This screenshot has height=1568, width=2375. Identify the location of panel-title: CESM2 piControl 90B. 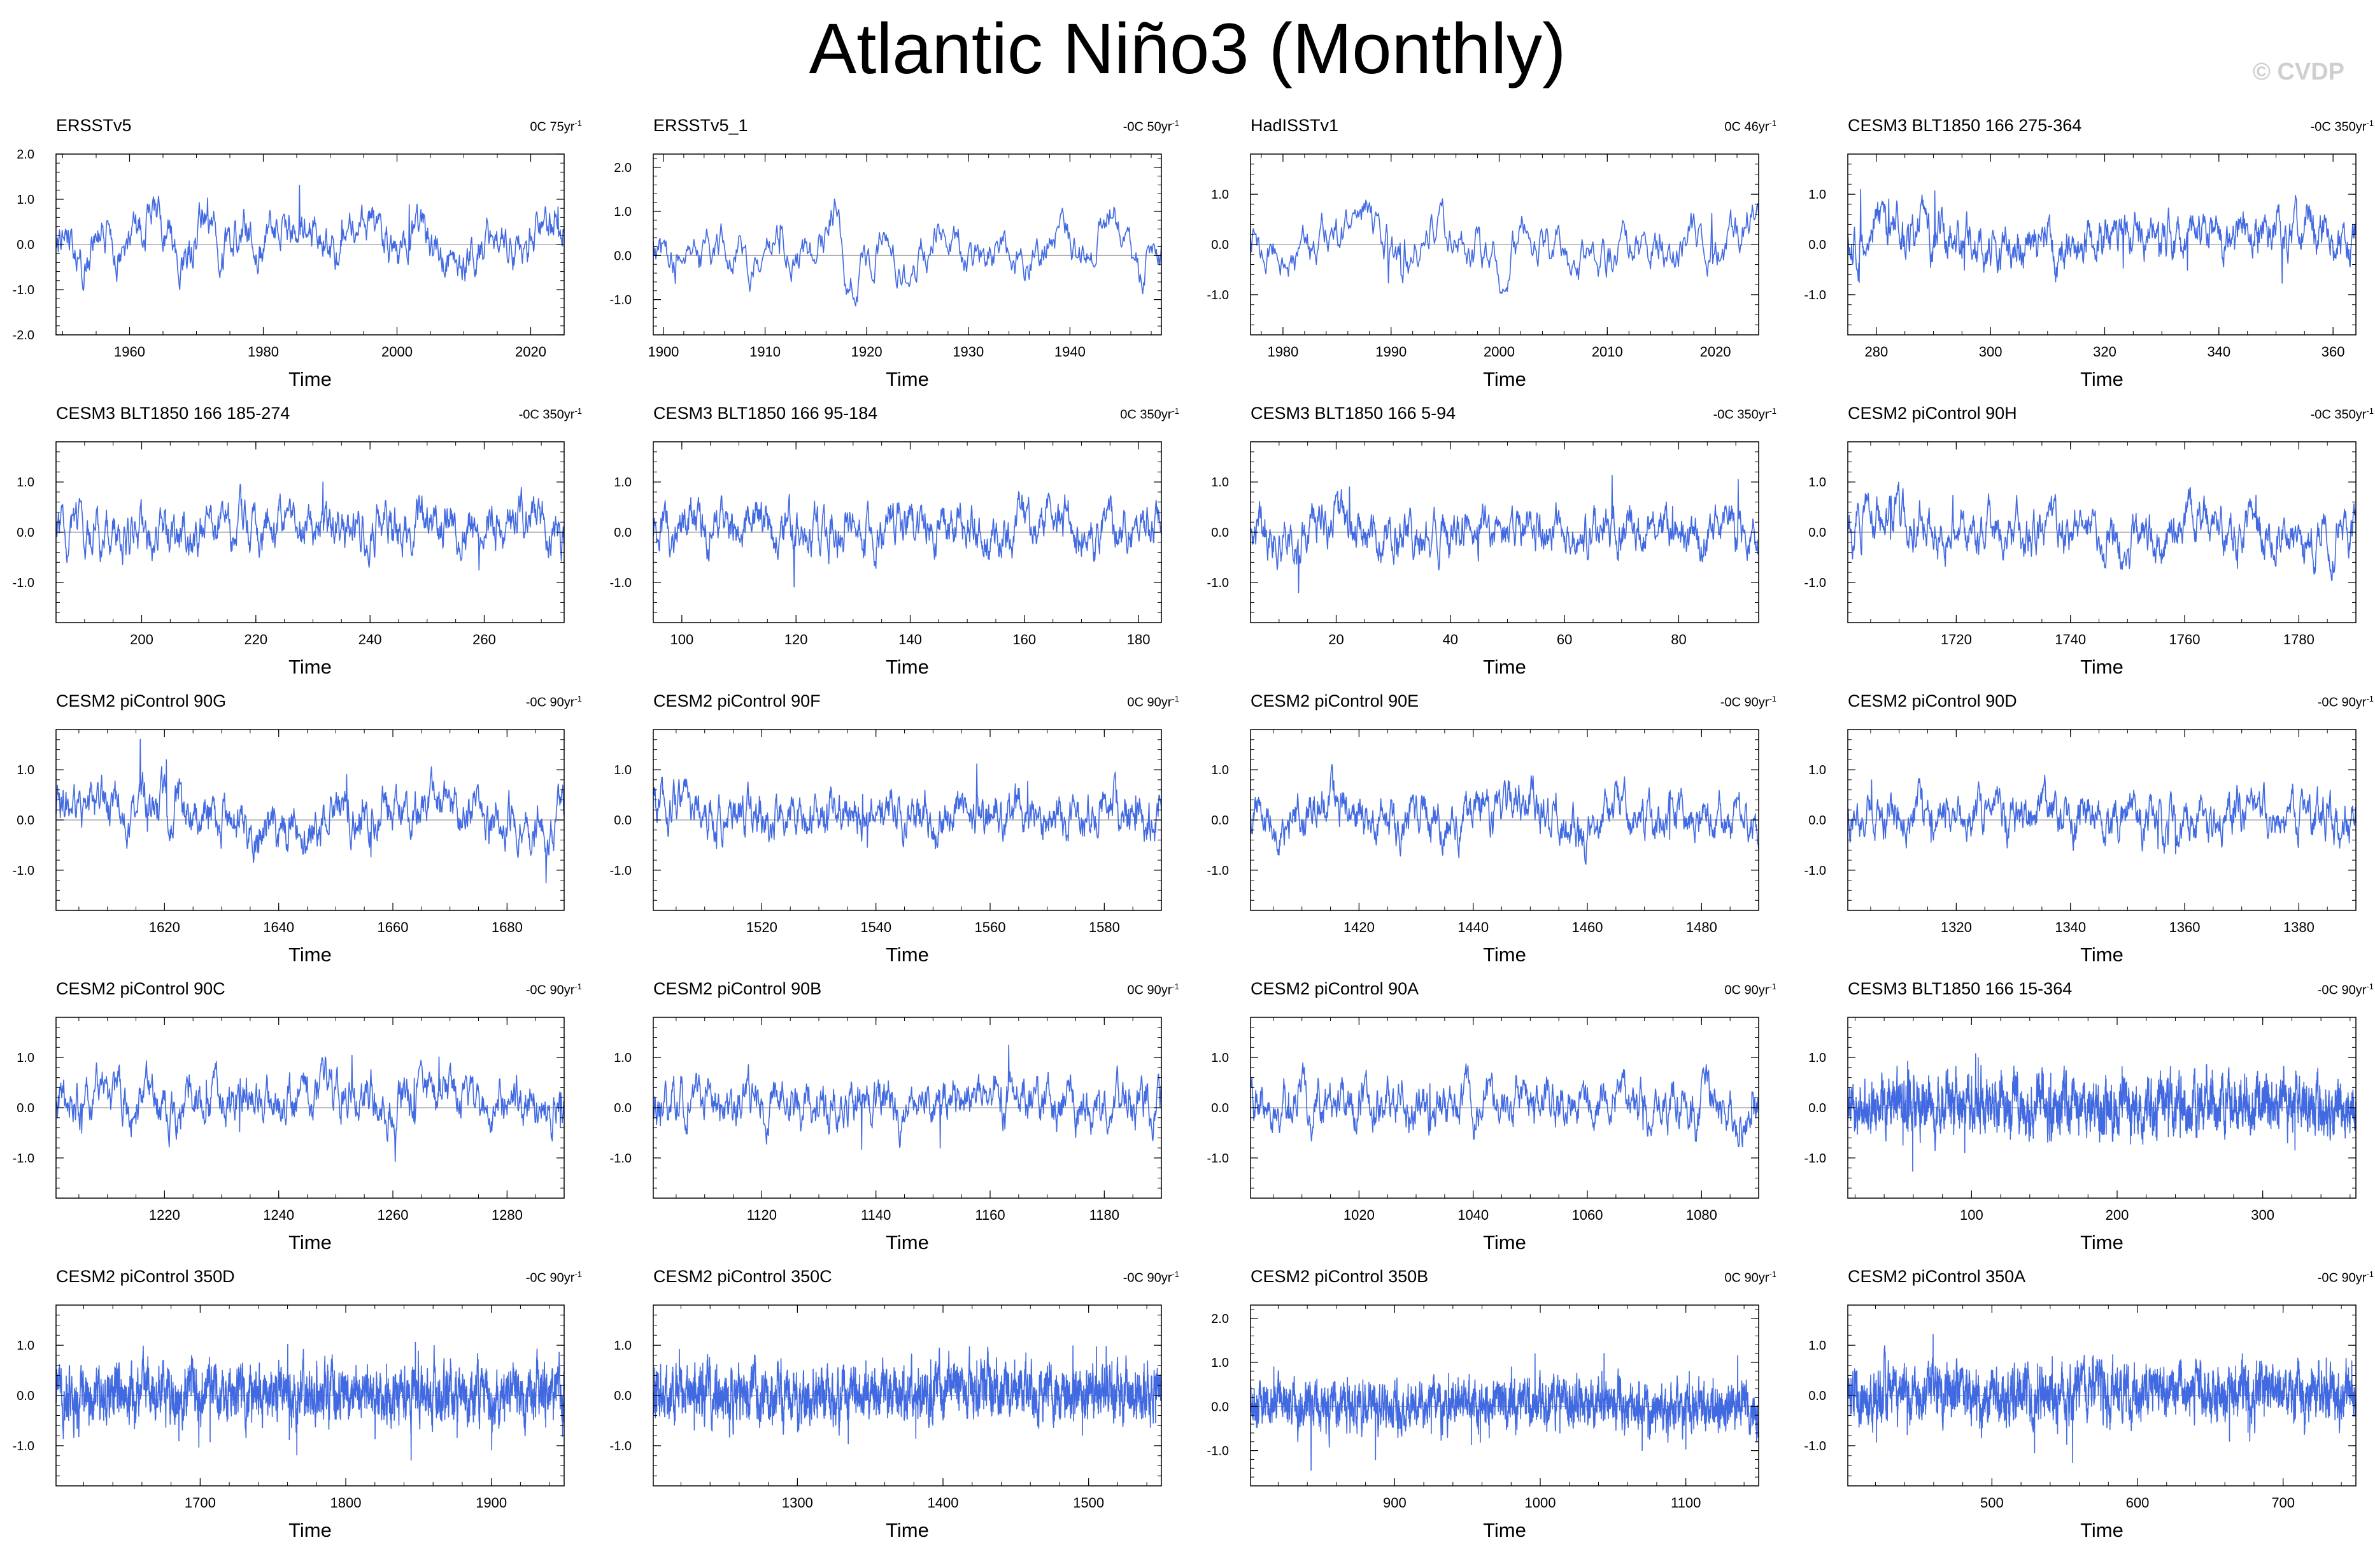
(737, 988).